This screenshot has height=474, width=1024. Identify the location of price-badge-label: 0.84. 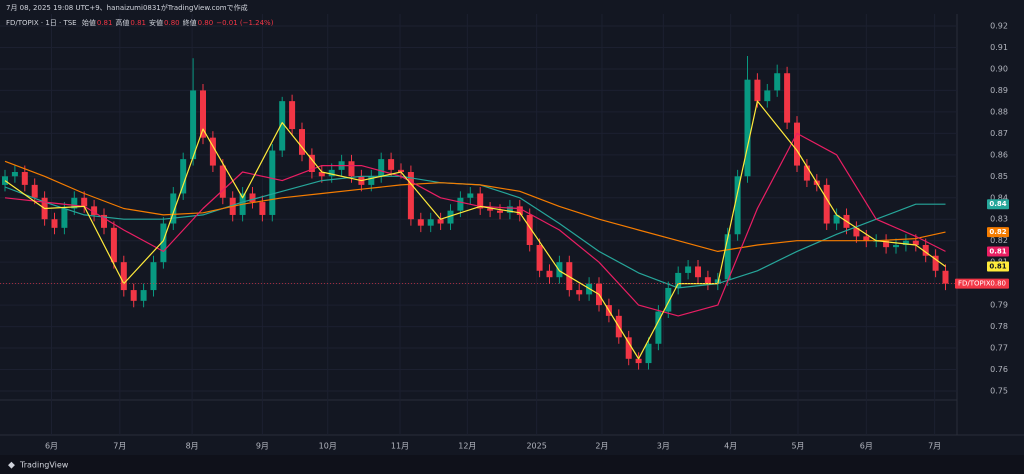
(997, 204).